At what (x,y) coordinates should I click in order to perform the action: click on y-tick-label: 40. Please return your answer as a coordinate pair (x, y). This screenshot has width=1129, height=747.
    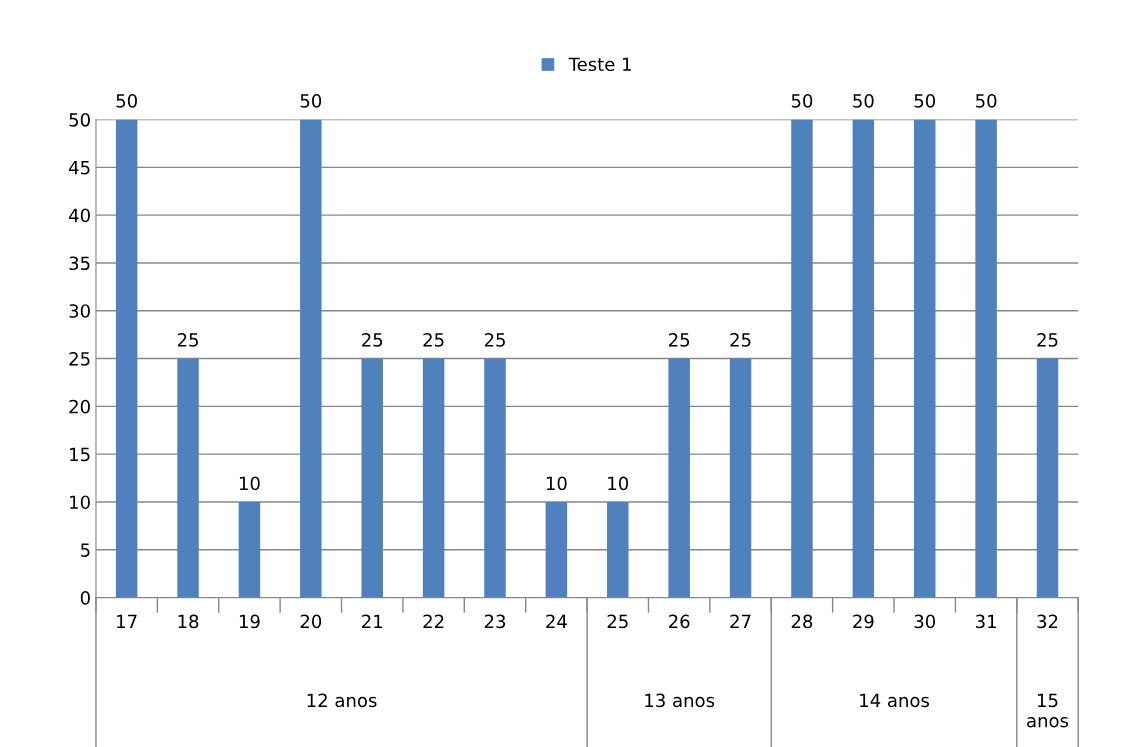
    Looking at the image, I should click on (79, 215).